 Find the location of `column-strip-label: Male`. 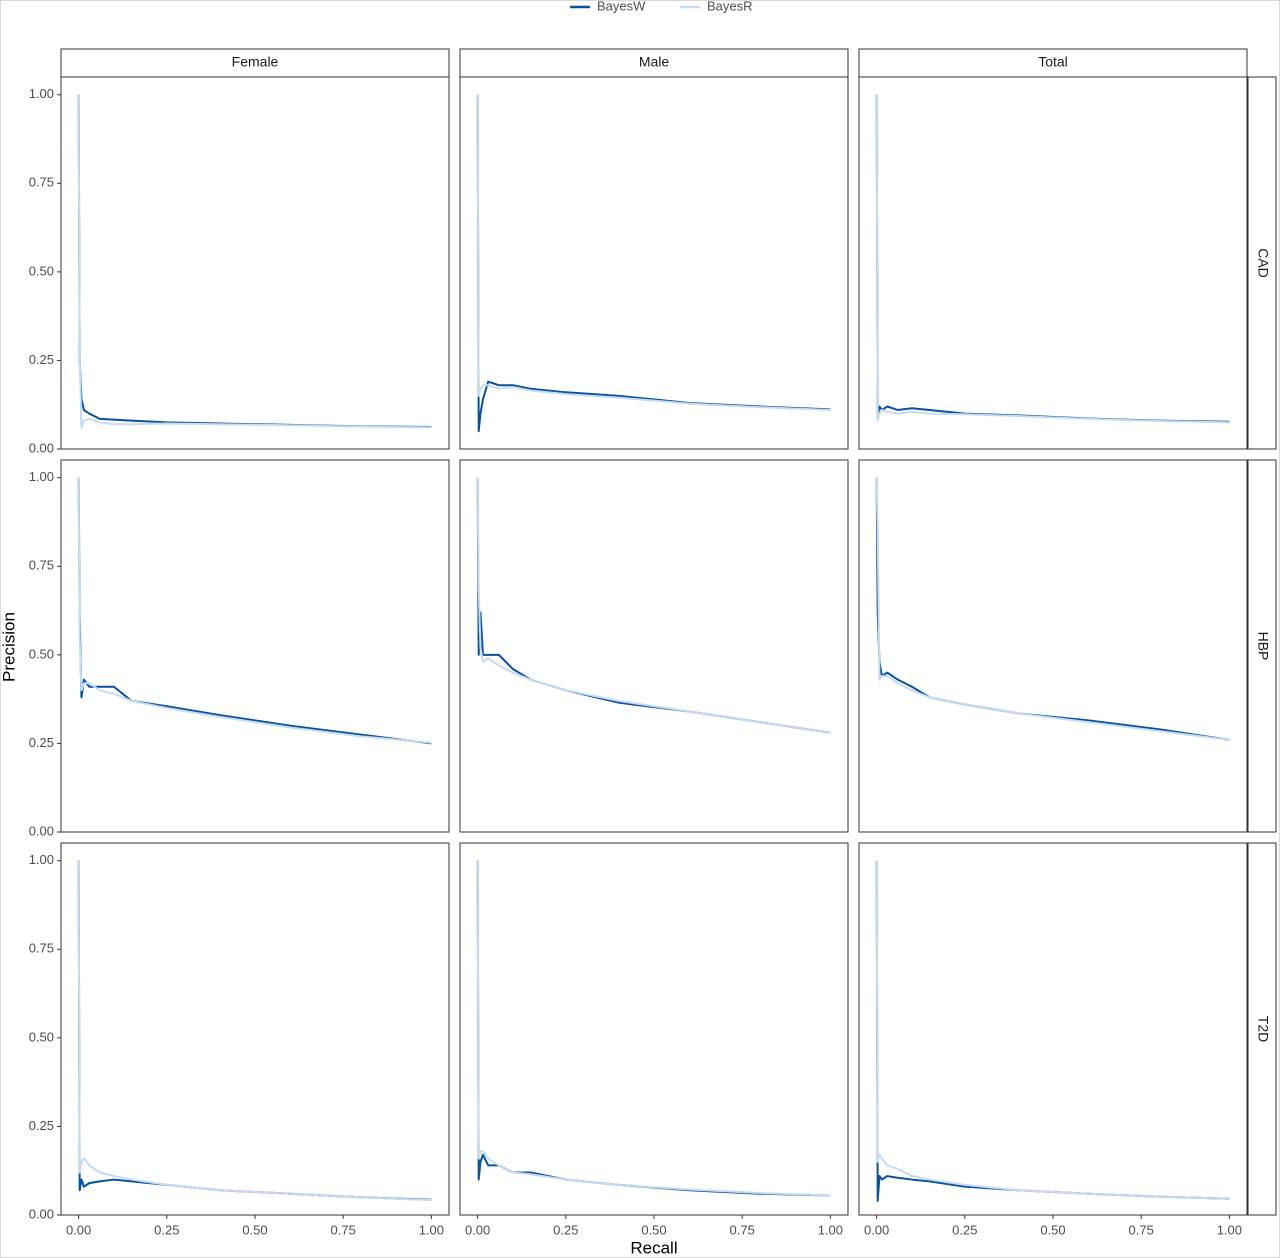

column-strip-label: Male is located at coordinates (654, 62).